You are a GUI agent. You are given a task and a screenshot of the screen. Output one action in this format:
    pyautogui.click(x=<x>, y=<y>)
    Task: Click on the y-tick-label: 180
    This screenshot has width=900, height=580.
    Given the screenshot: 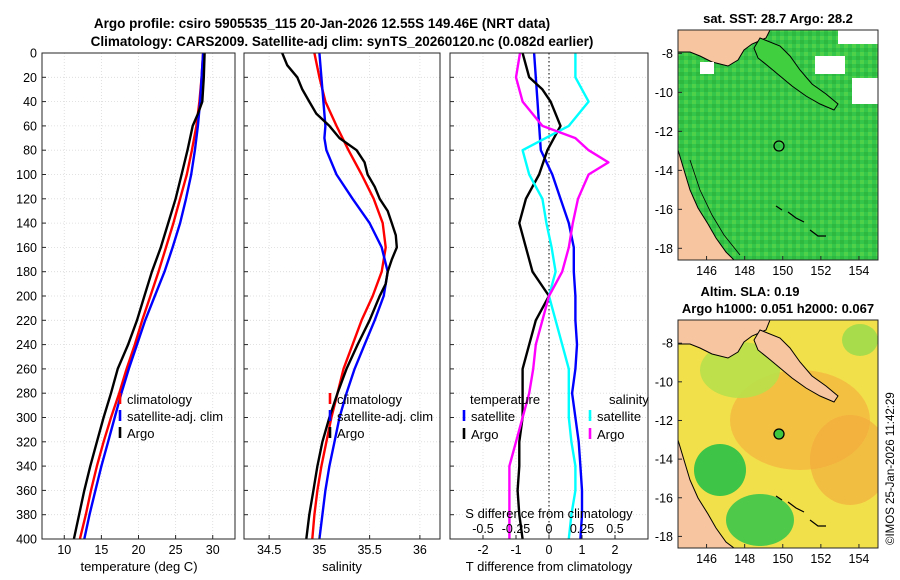 What is the action you would take?
    pyautogui.click(x=26, y=272)
    